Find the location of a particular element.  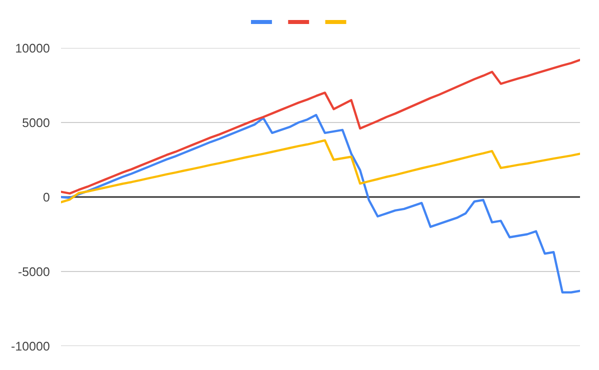

y-tick-label: -5000 is located at coordinates (34, 271).